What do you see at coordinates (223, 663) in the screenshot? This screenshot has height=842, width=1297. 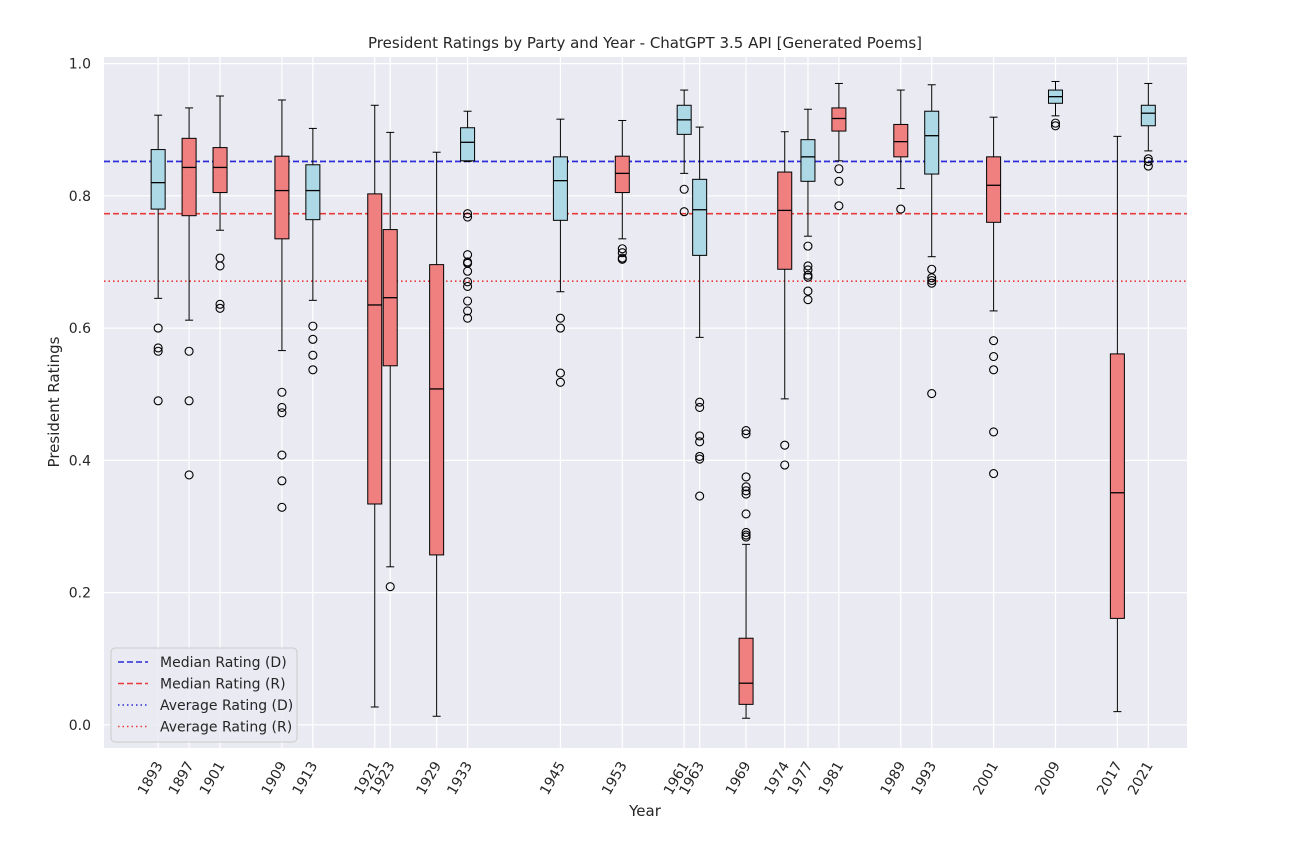 I see `legend-entry-label: Median Rating (D)` at bounding box center [223, 663].